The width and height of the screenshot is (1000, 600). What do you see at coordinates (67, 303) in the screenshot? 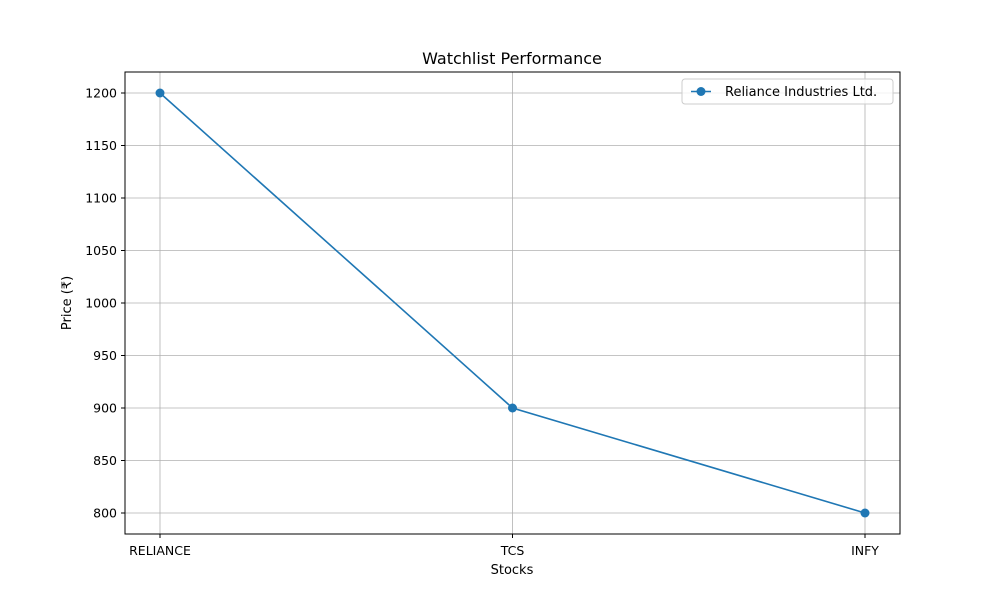
I see `y-axis-label: Price (₹)` at bounding box center [67, 303].